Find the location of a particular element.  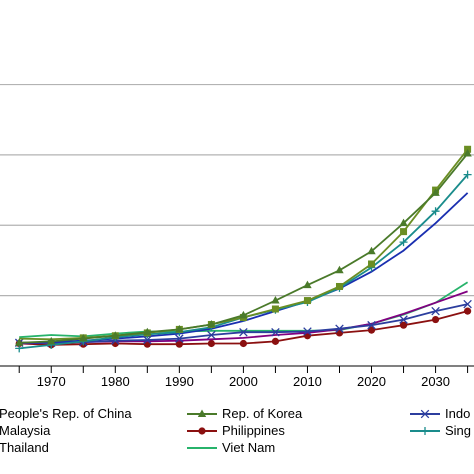

legend-item: Viet Nam is located at coordinates (231, 447).